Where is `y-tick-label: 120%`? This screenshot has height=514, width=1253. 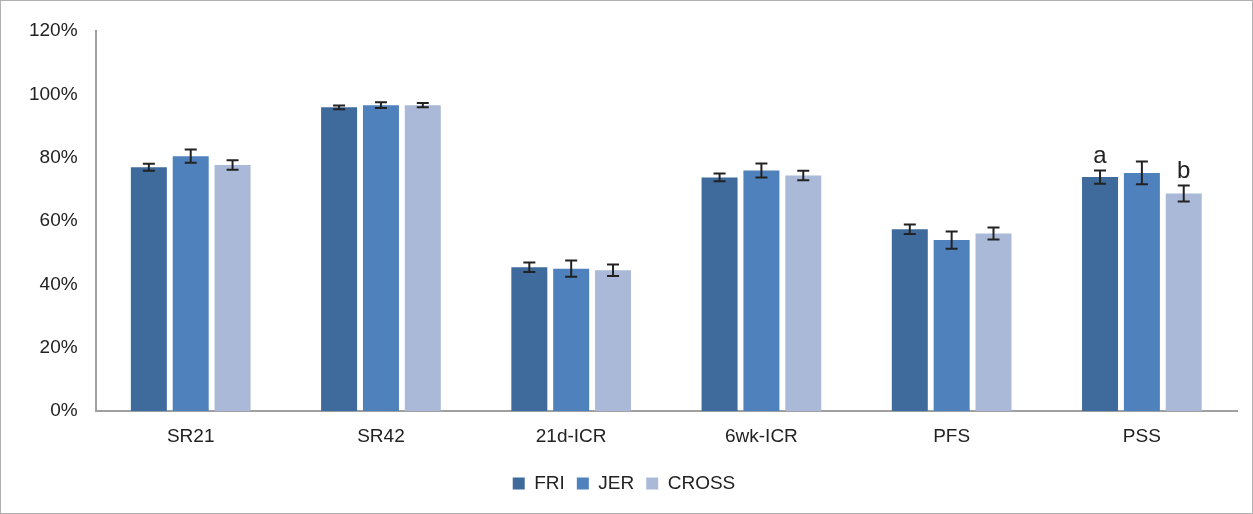 y-tick-label: 120% is located at coordinates (53, 30).